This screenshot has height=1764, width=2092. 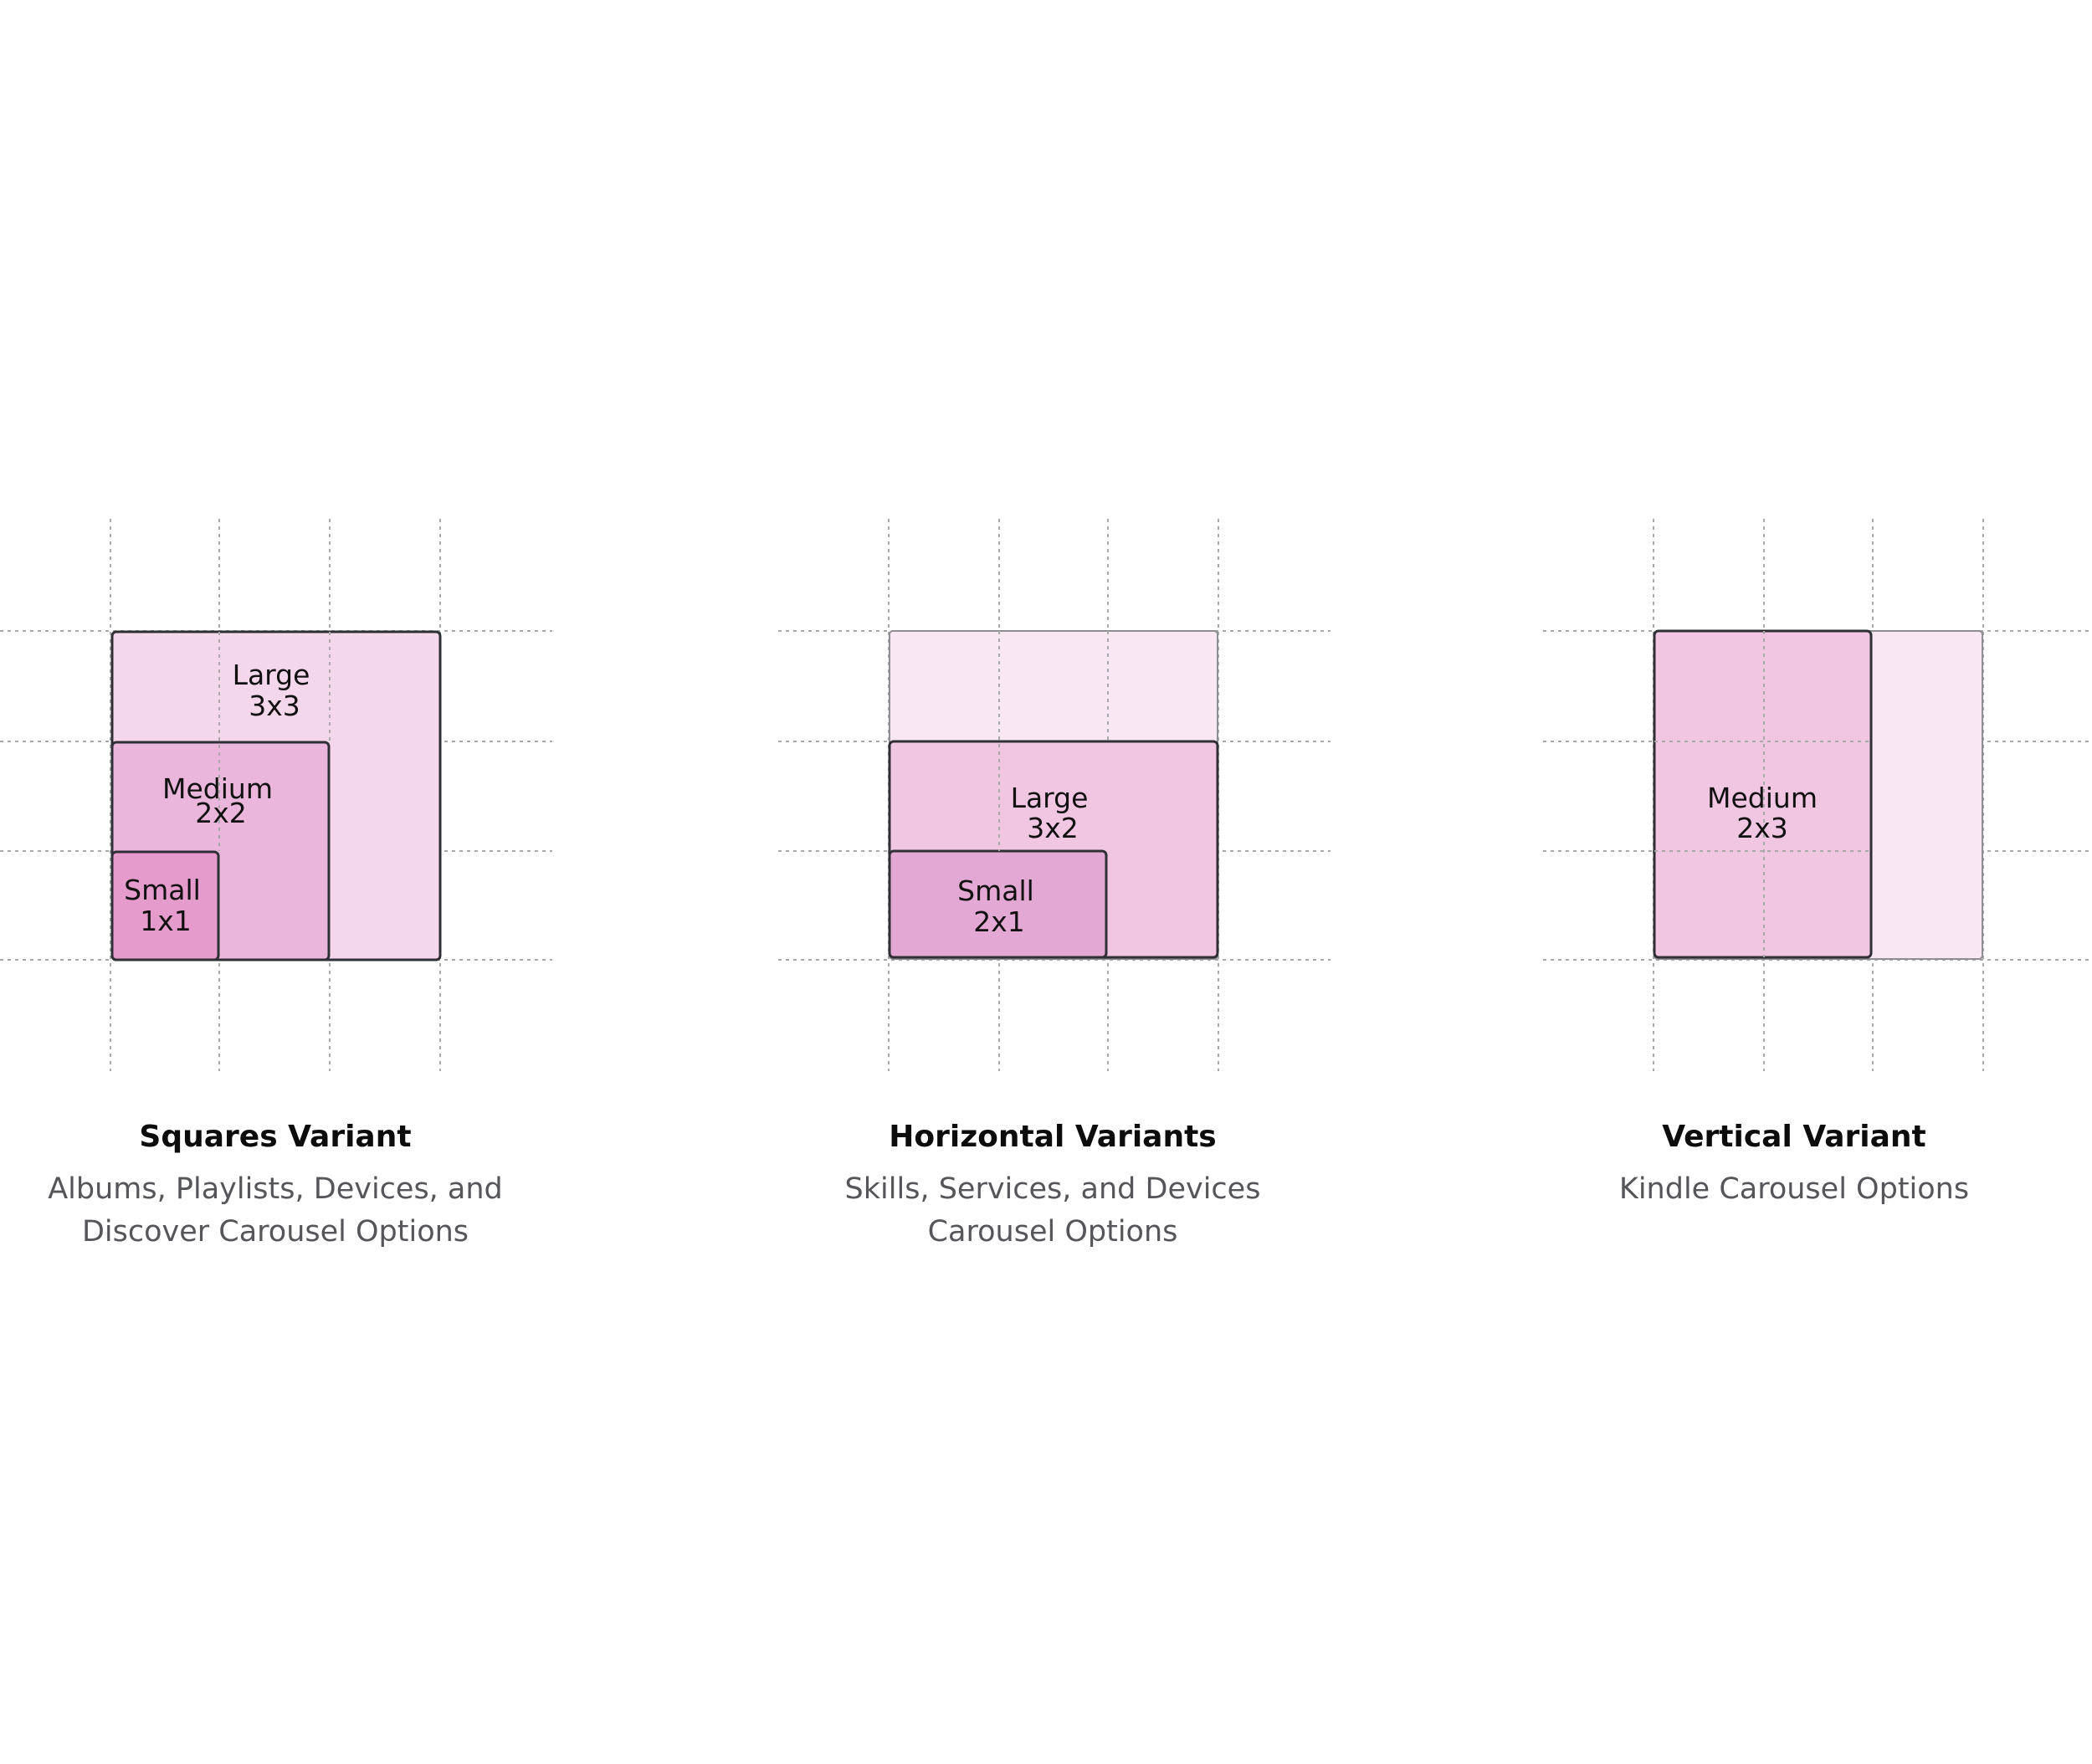 I want to click on horizontal-variants-title: Horizontal Variants, so click(x=1053, y=1137).